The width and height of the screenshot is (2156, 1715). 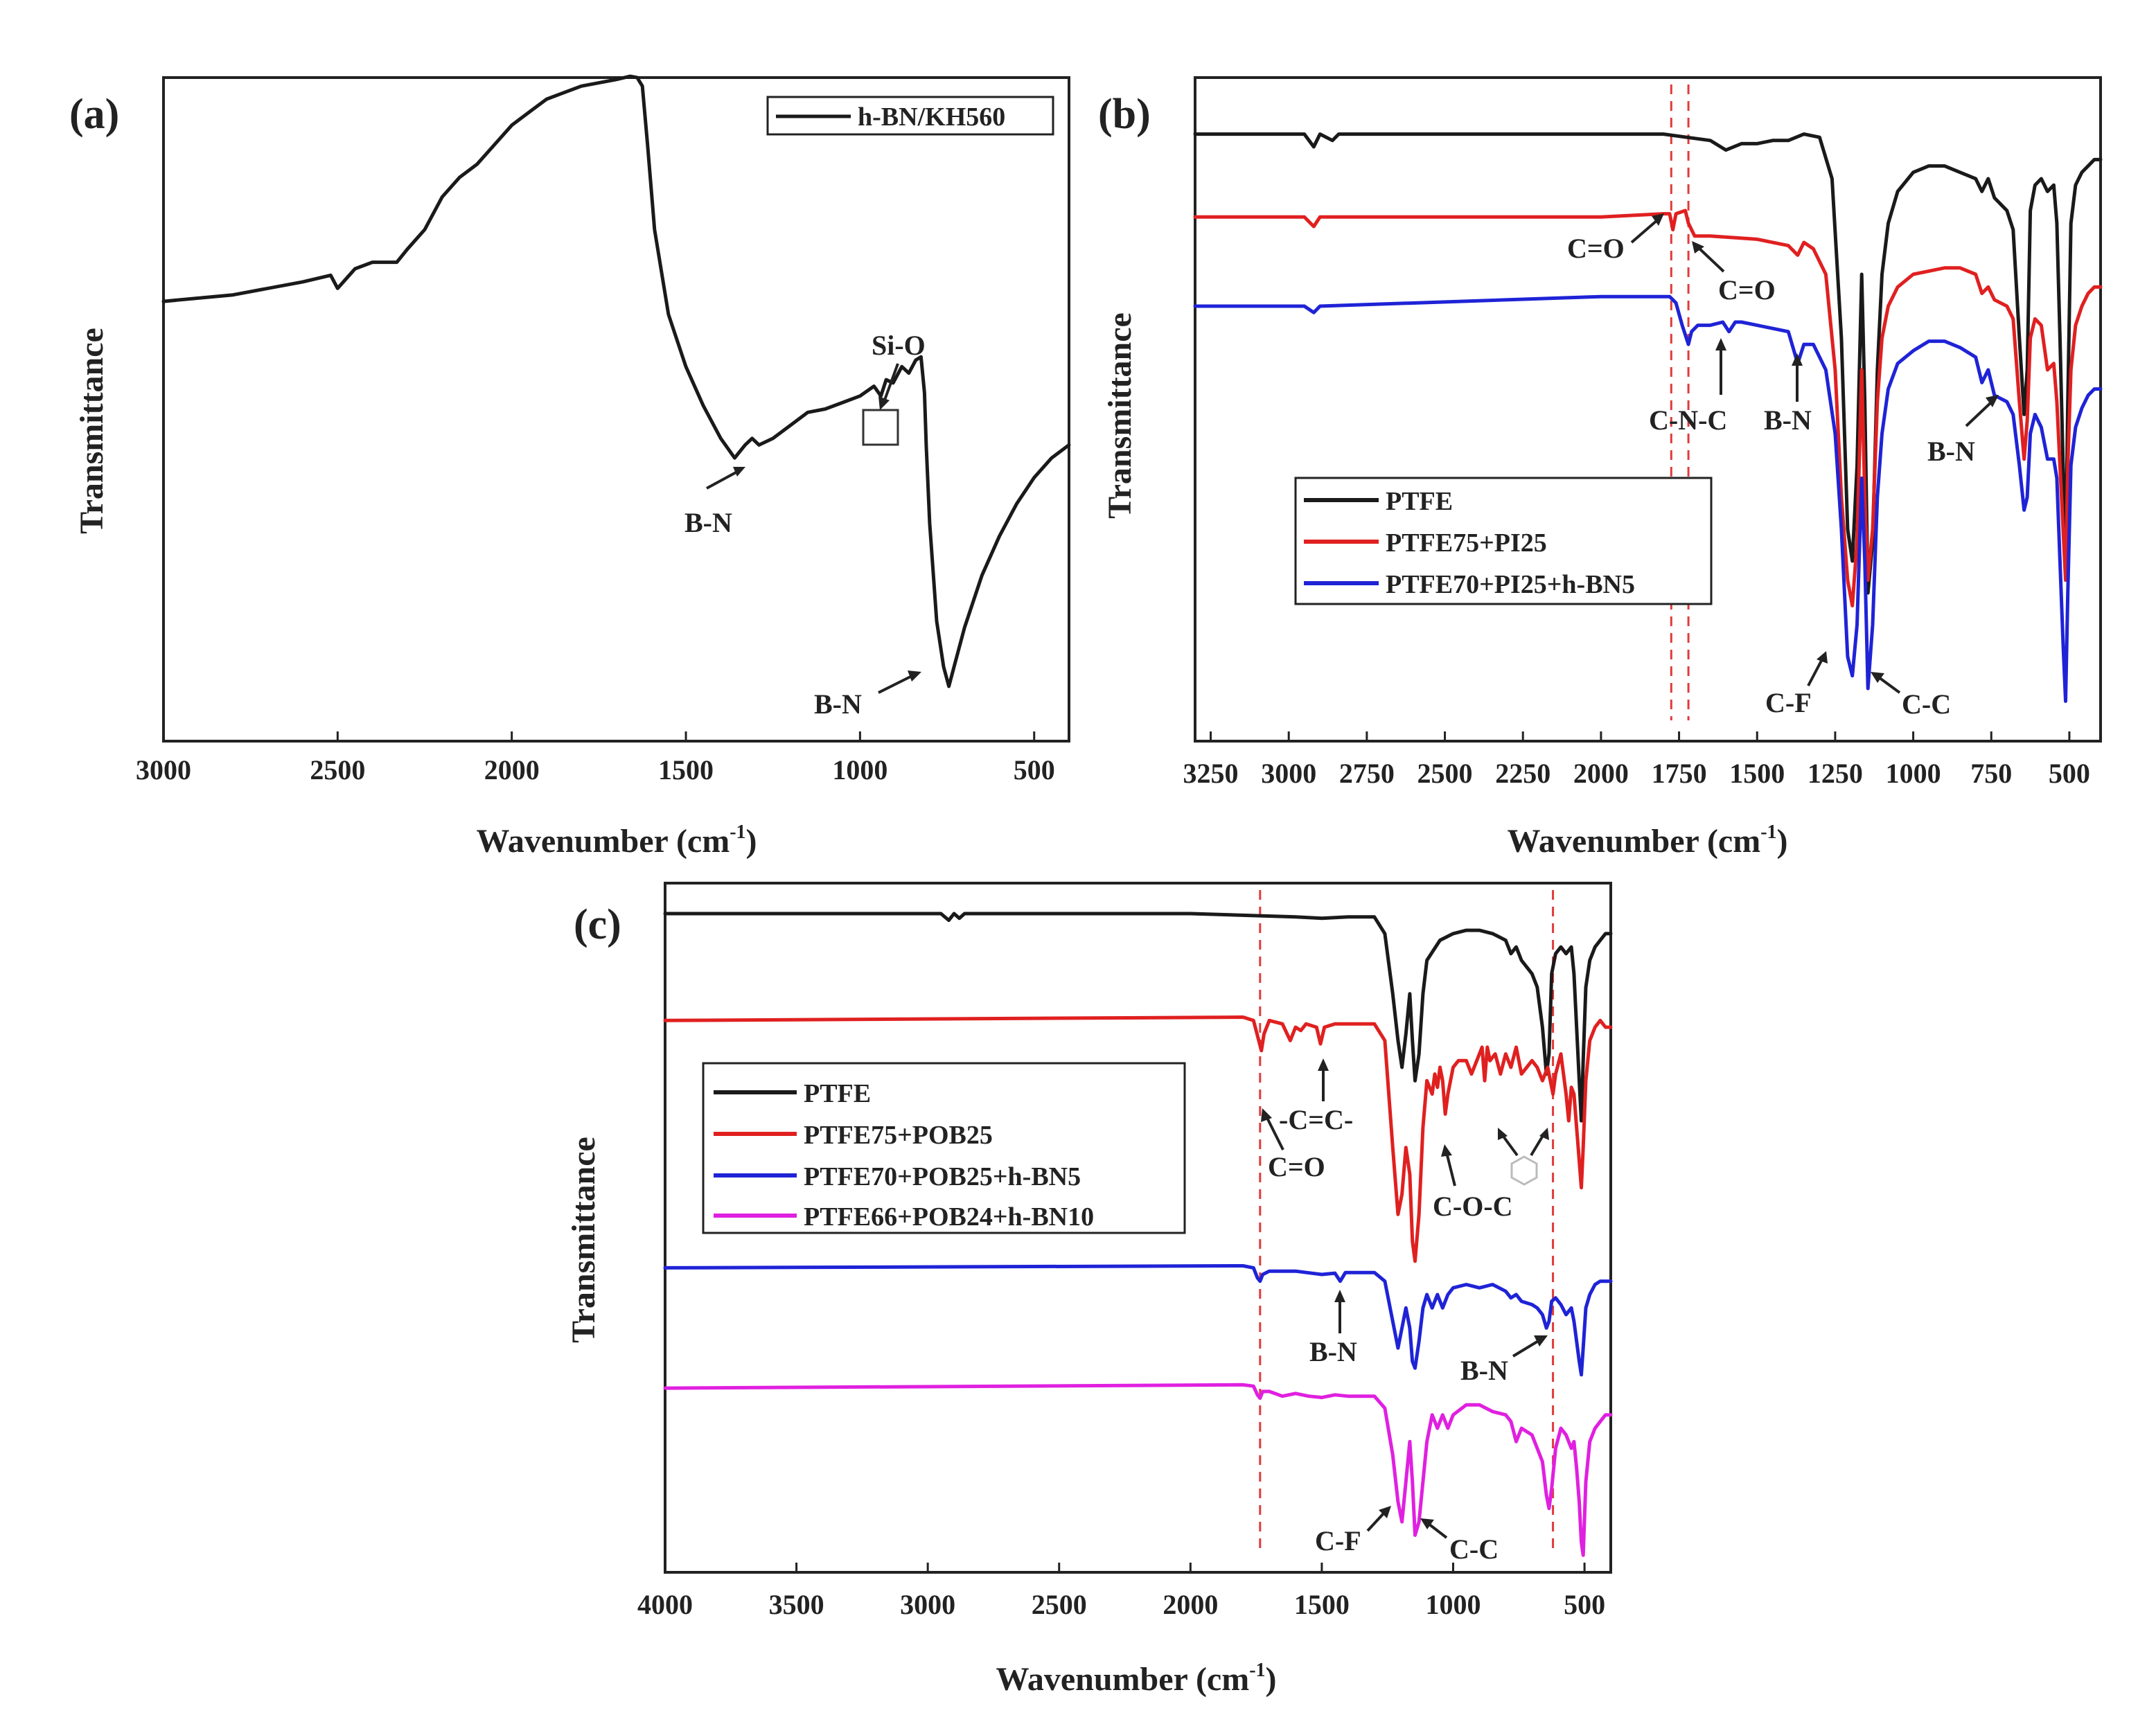 I want to click on series-line-ptfe70-pob25-h-bn5, so click(x=1138, y=1320).